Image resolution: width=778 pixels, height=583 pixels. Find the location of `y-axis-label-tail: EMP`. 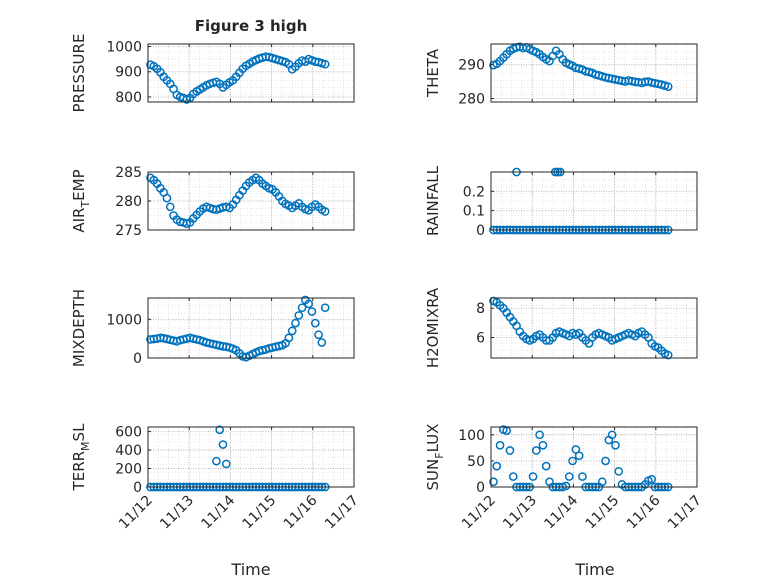

y-axis-label-tail: EMP is located at coordinates (79, 184).